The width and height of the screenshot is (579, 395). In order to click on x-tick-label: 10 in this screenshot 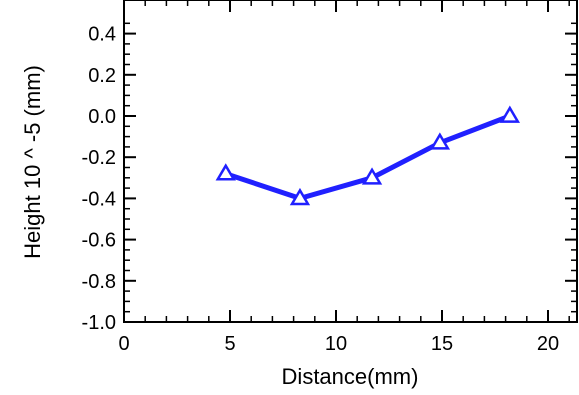, I will do `click(336, 344)`.